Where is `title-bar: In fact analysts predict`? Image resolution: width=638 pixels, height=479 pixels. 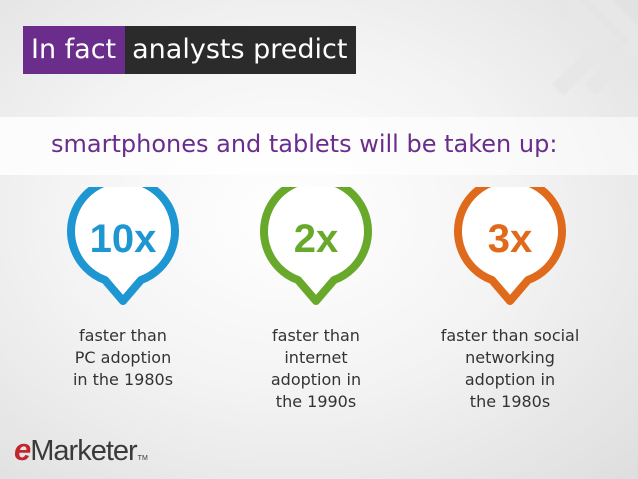
title-bar: In fact analysts predict is located at coordinates (190, 50).